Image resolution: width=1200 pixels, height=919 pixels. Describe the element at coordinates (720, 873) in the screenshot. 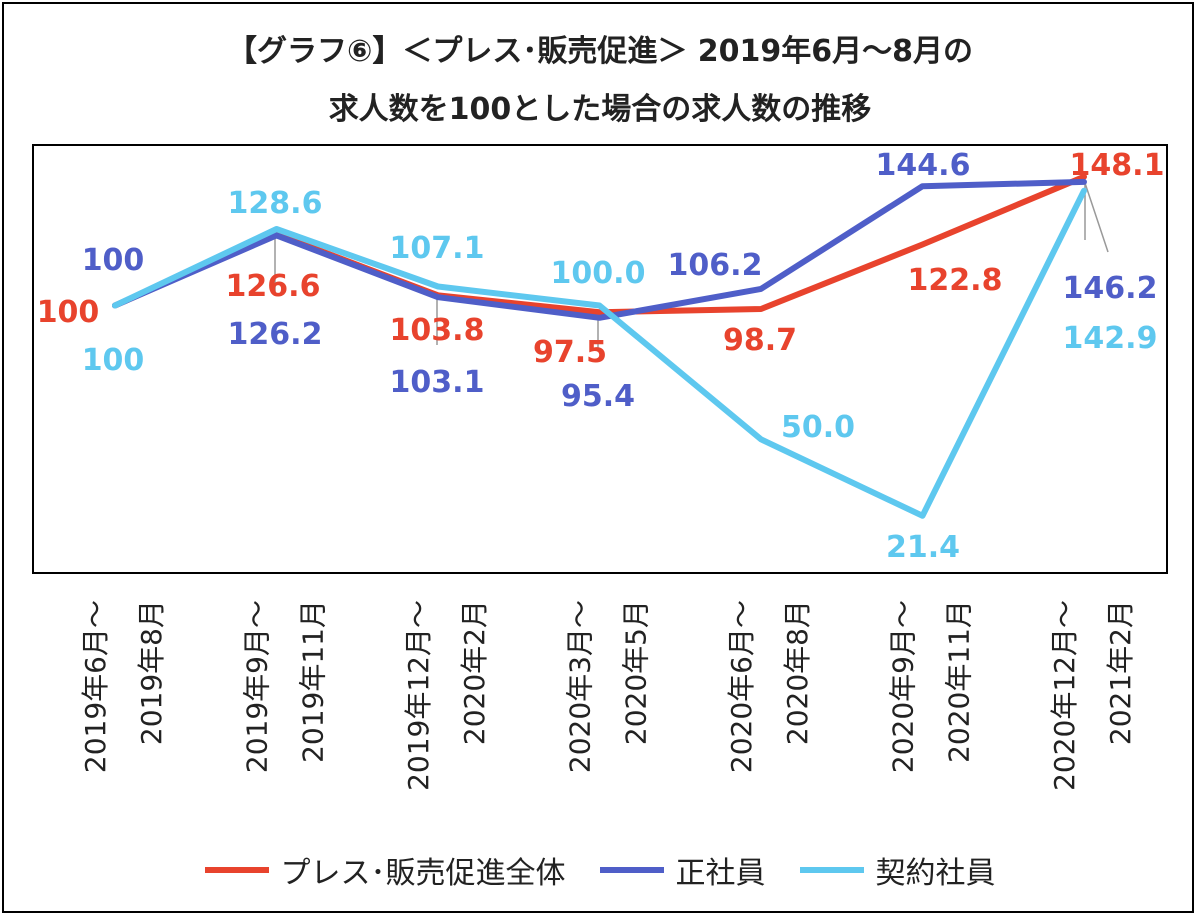

I see `legend-label-fulltime: 正社員` at that location.